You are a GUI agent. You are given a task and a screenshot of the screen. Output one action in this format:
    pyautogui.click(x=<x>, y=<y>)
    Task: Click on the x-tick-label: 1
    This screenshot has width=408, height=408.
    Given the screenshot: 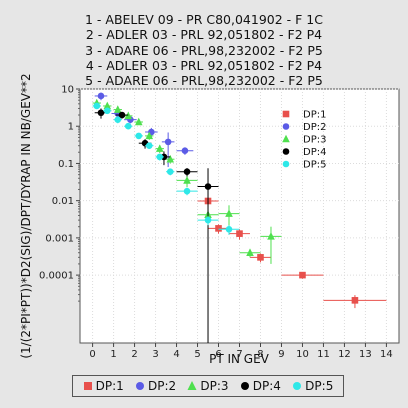 What is the action you would take?
    pyautogui.click(x=113, y=354)
    